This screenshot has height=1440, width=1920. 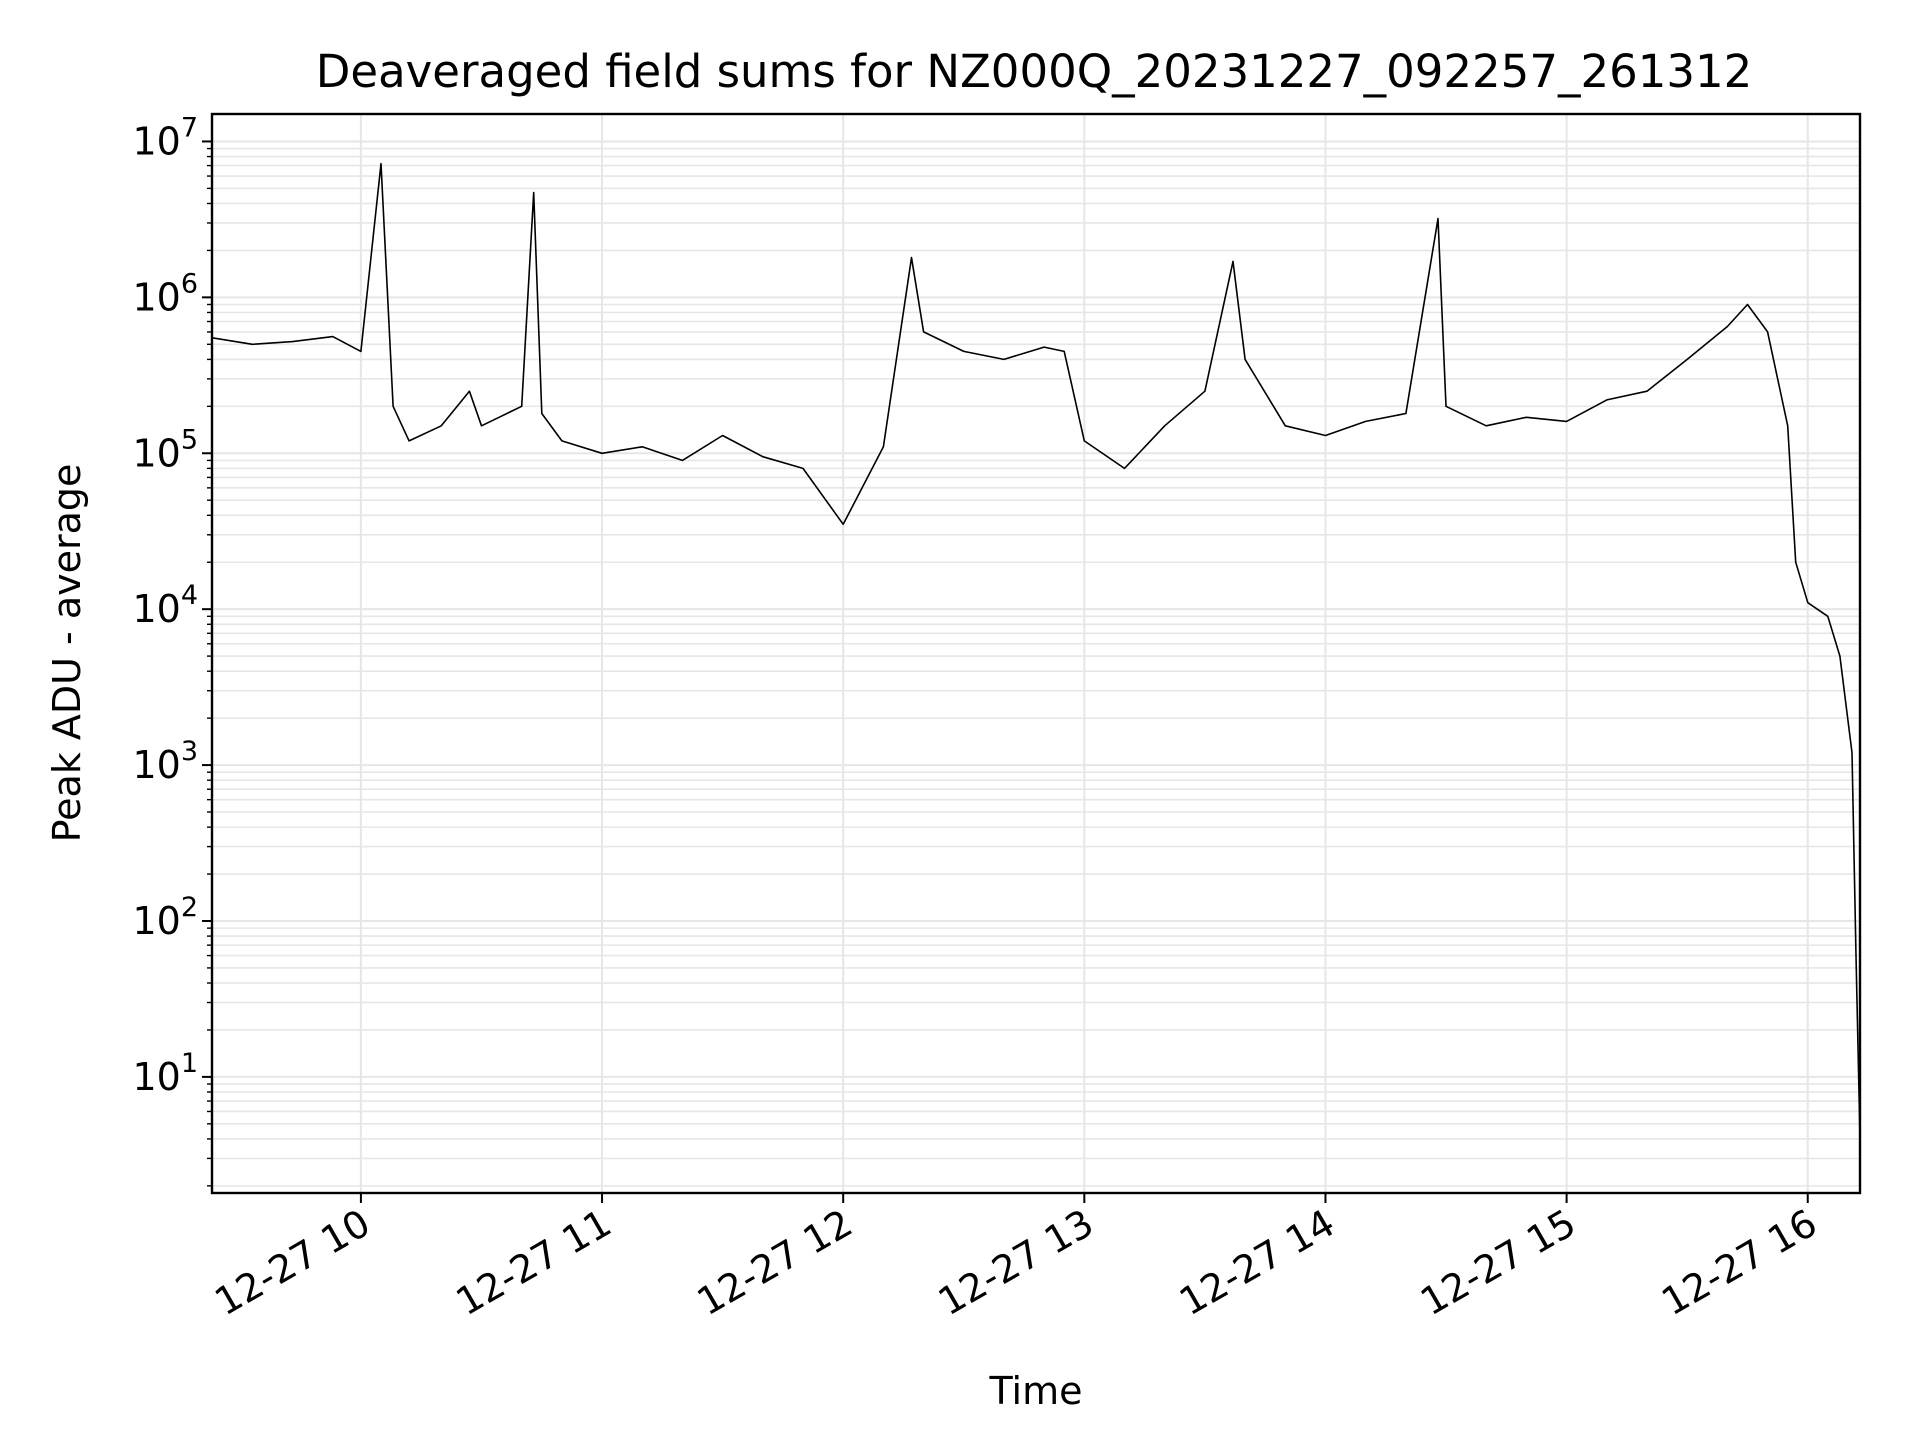 What do you see at coordinates (189, 595) in the screenshot?
I see `y-tick-label-exponent: 4` at bounding box center [189, 595].